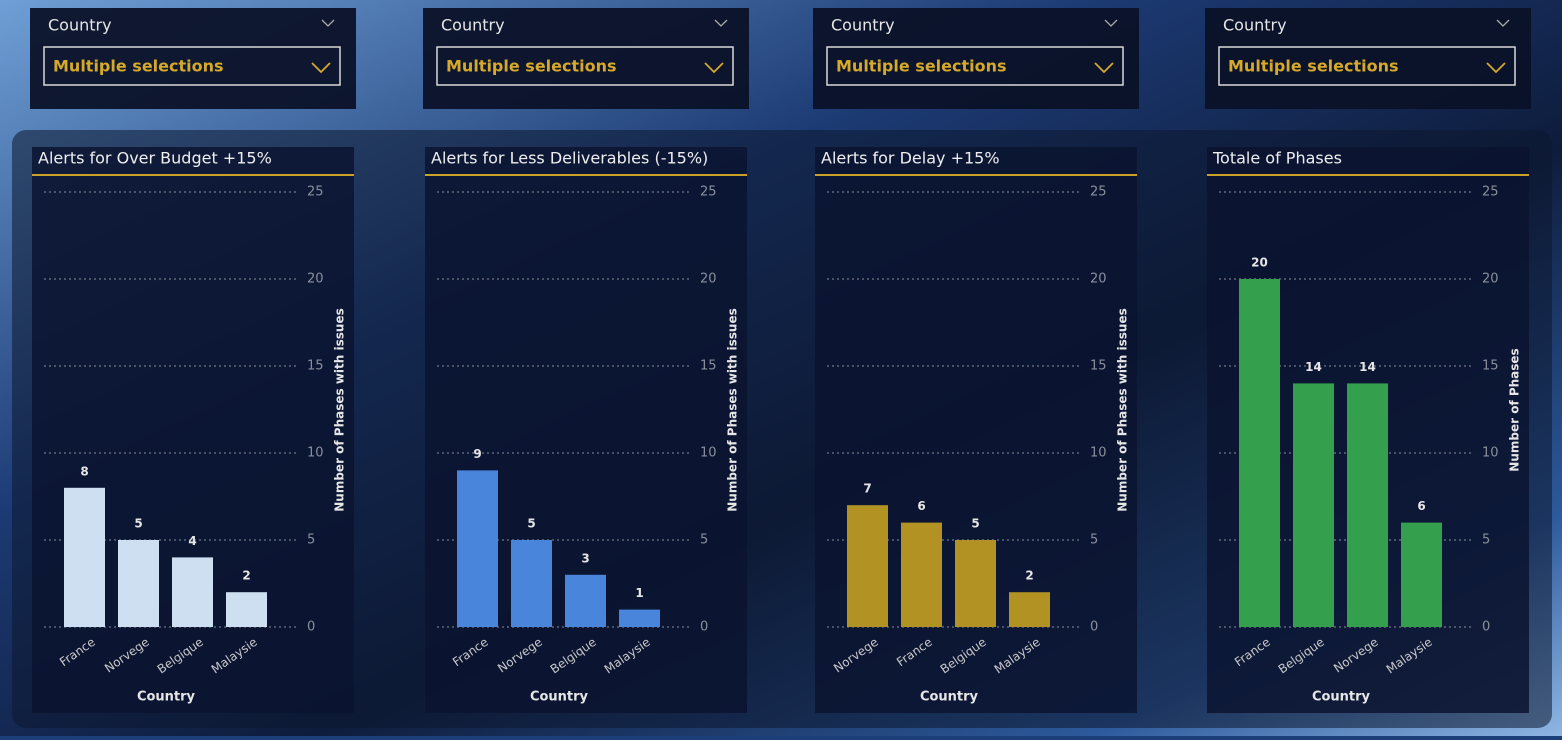 This screenshot has width=1562, height=740. I want to click on data-label: 8, so click(84, 471).